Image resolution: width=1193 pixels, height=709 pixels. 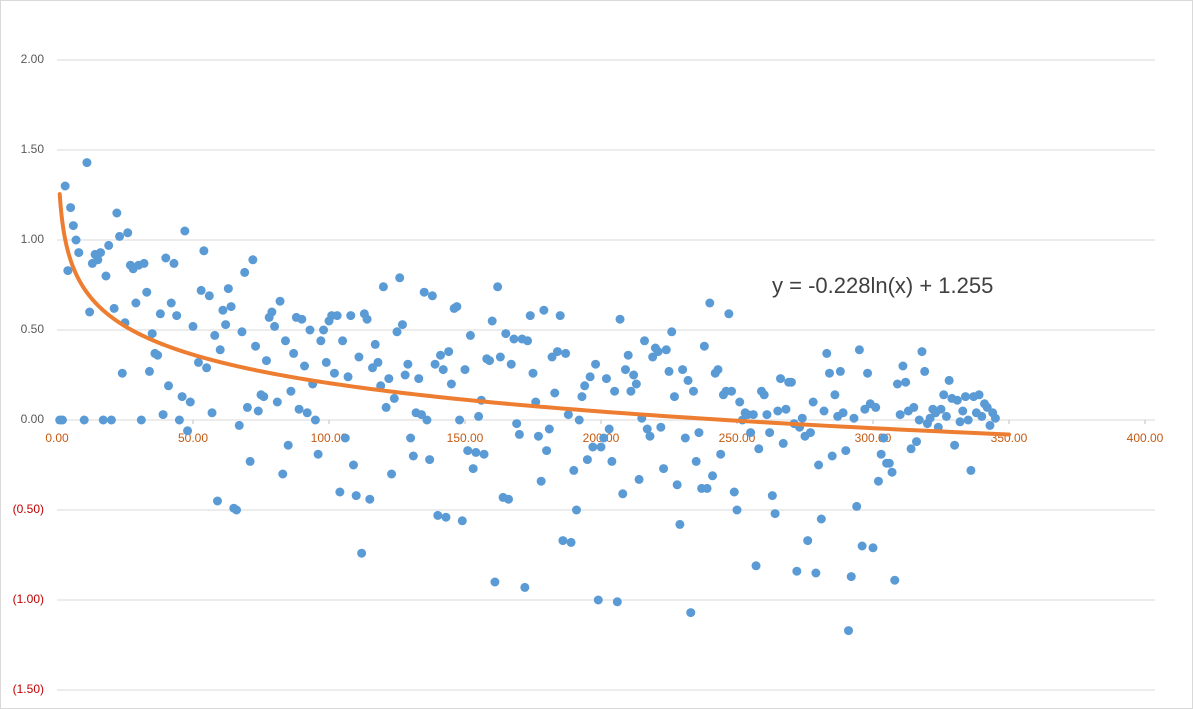 What do you see at coordinates (33, 419) in the screenshot?
I see `y-tick-label: 0.00` at bounding box center [33, 419].